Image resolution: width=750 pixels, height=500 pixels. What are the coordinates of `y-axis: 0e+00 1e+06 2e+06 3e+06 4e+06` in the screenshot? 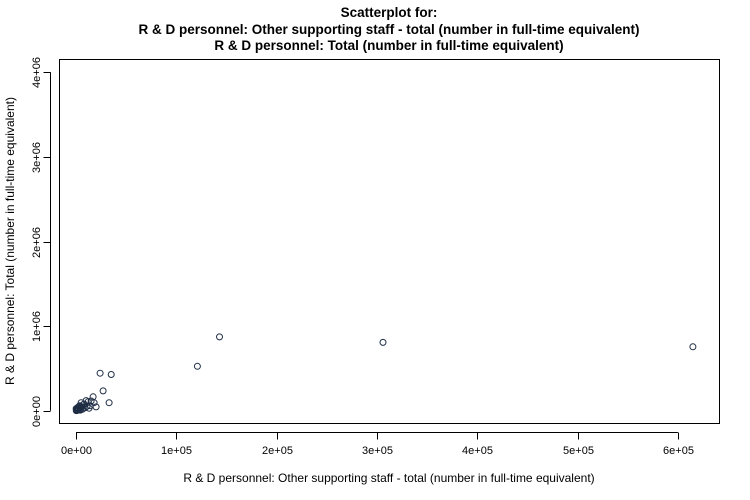 It's located at (41, 242).